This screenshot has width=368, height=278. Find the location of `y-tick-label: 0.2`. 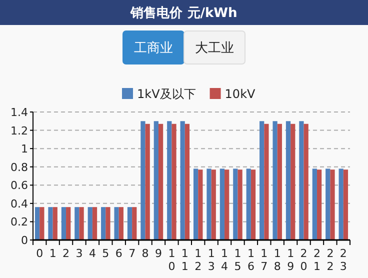

y-tick-label: 0.2 is located at coordinates (19, 222).